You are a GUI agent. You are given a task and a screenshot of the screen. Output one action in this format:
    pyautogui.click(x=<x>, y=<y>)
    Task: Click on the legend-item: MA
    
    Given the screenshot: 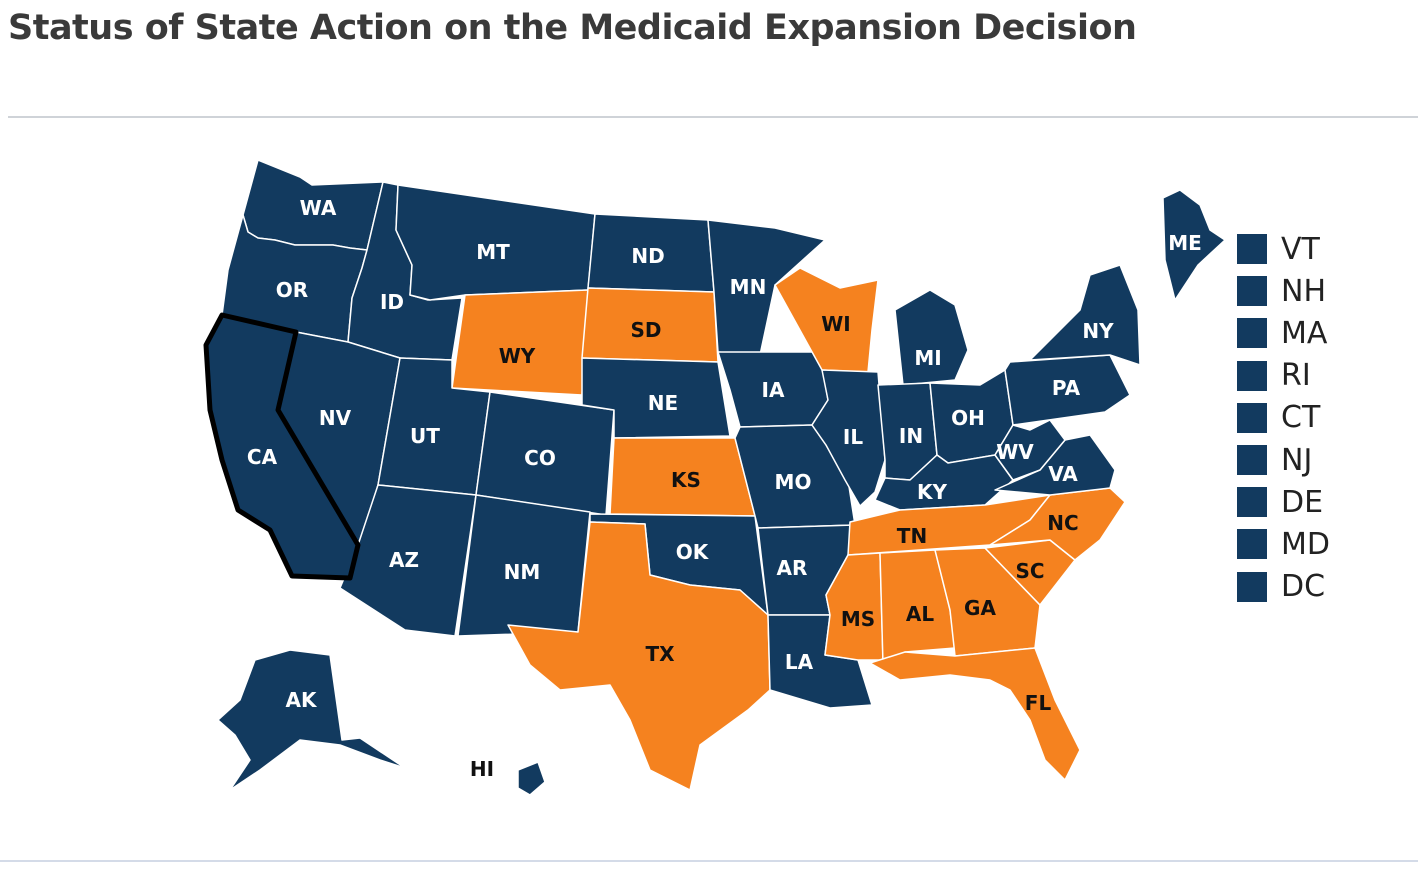 What is the action you would take?
    pyautogui.click(x=1283, y=333)
    